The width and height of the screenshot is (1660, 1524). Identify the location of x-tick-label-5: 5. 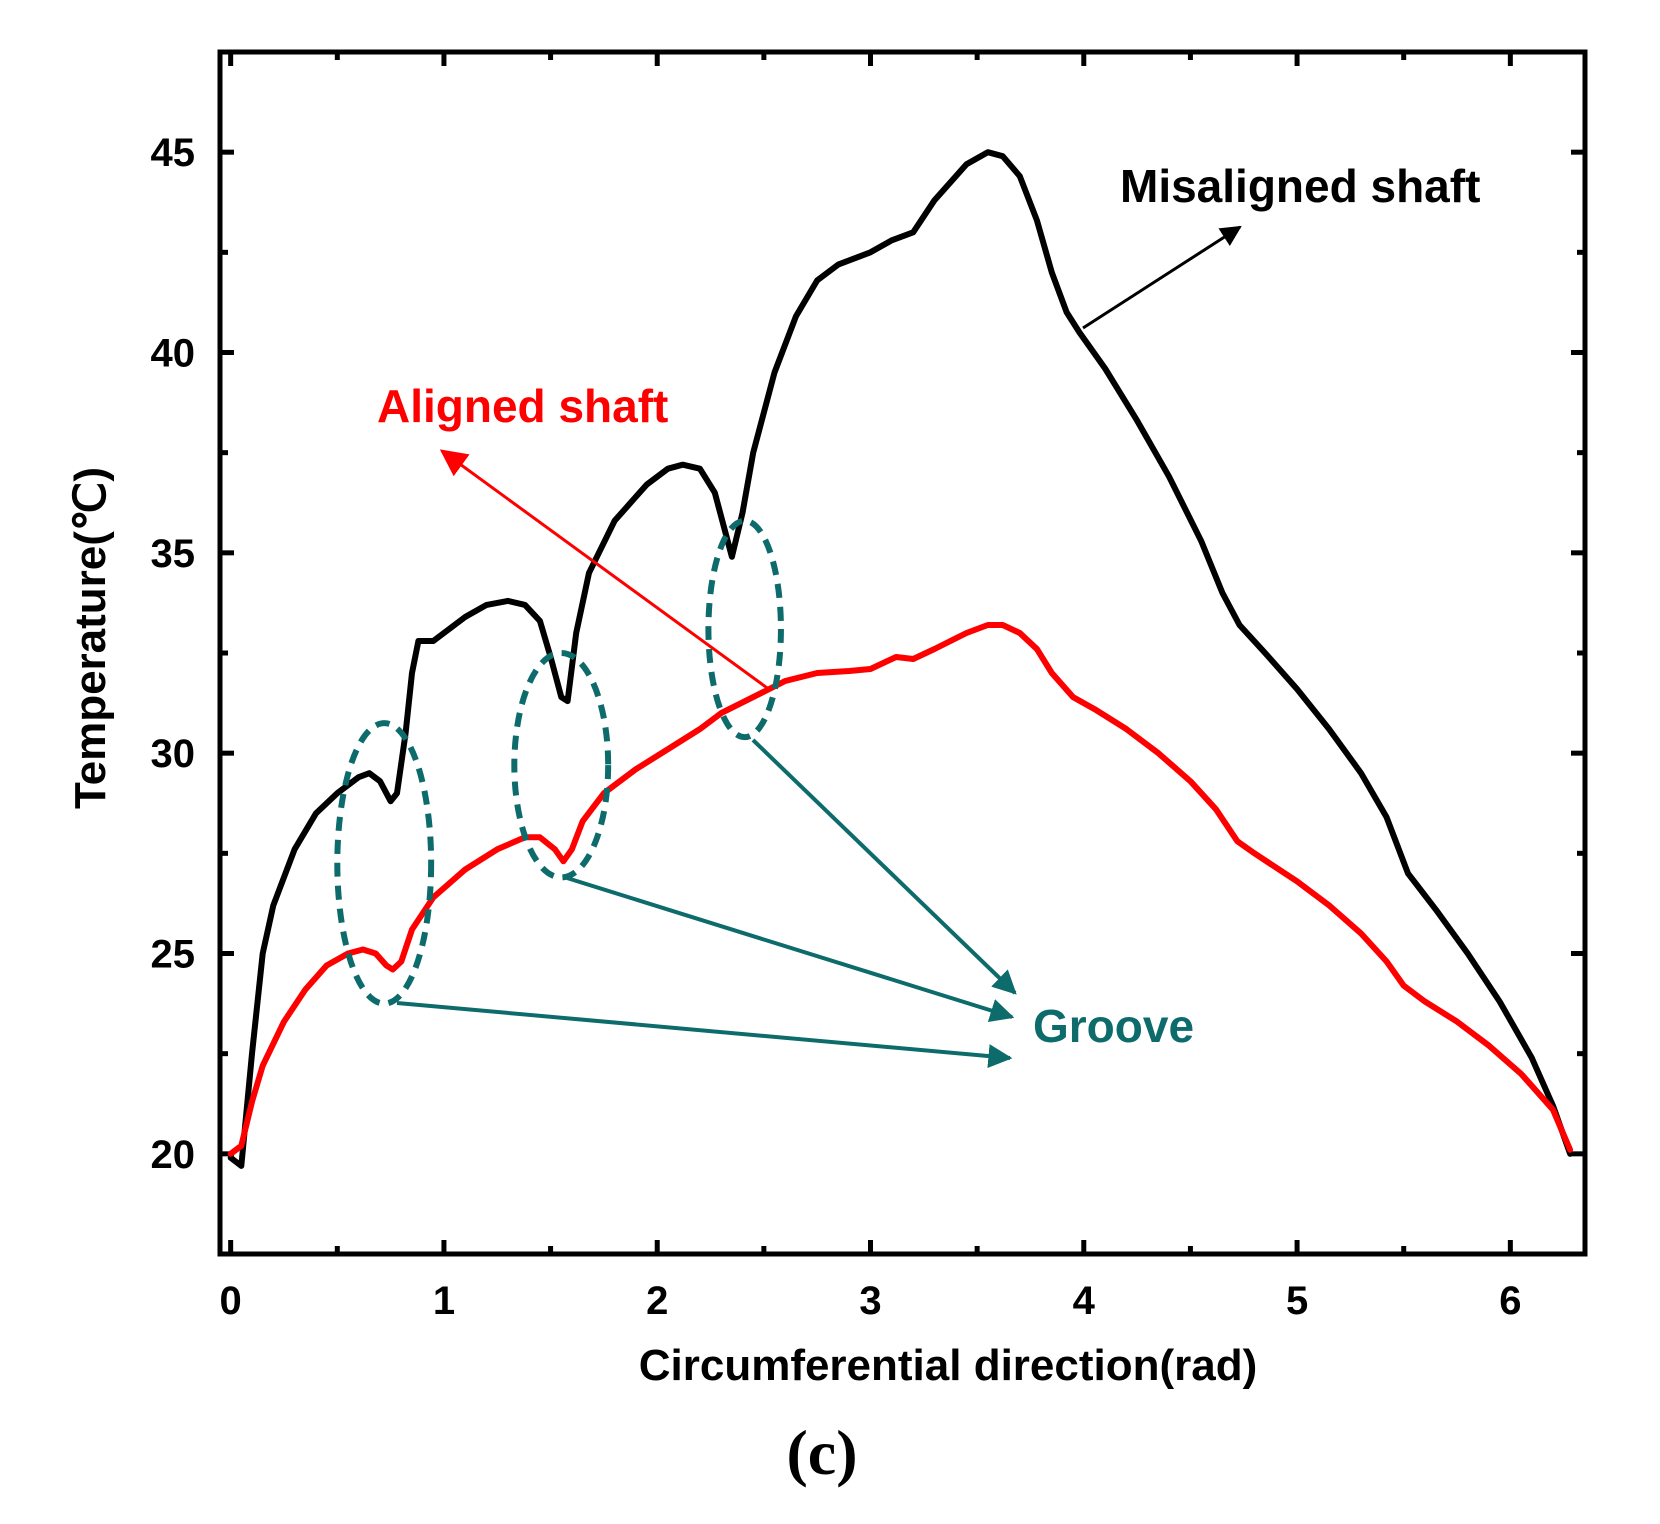
(1297, 1301).